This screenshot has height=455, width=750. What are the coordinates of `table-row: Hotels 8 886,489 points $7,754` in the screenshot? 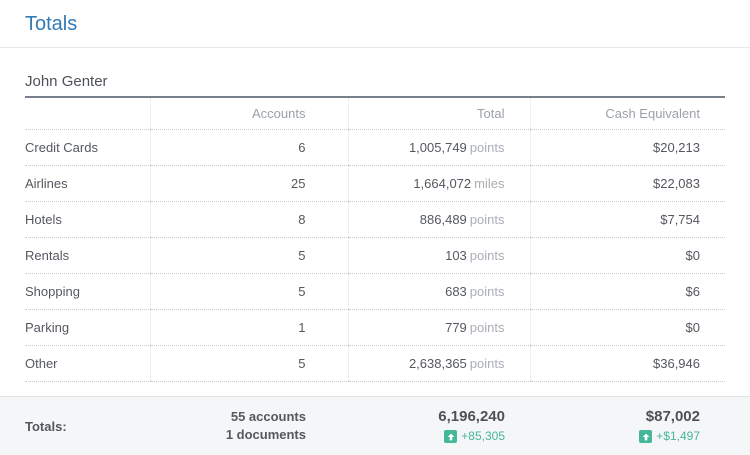 It's located at (375, 219).